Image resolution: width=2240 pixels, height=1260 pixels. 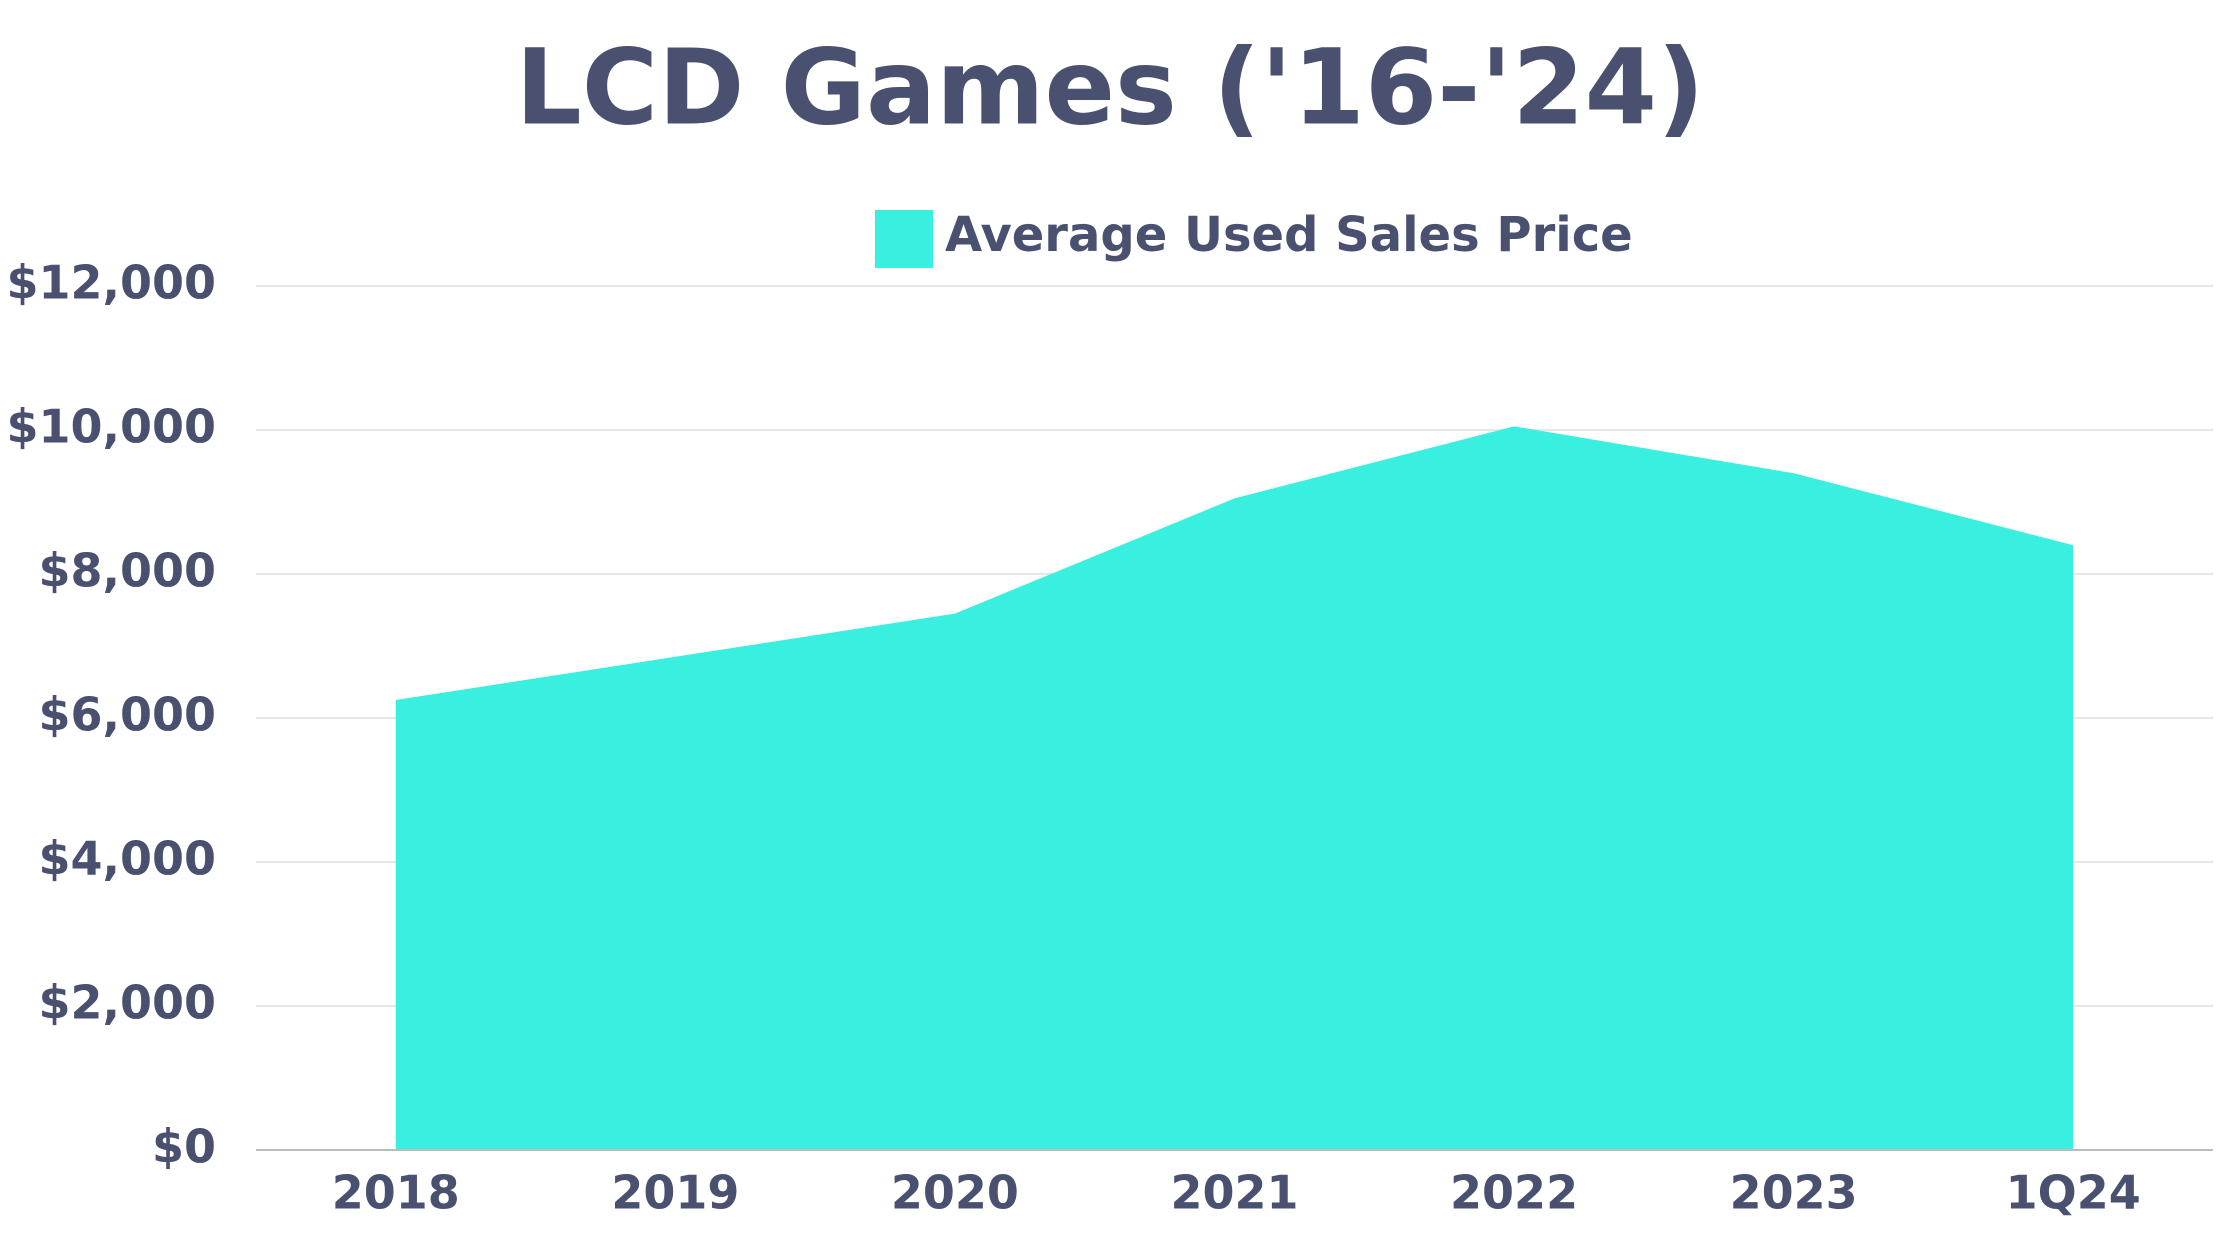 I want to click on x-tick-label: 2019, so click(x=675, y=1193).